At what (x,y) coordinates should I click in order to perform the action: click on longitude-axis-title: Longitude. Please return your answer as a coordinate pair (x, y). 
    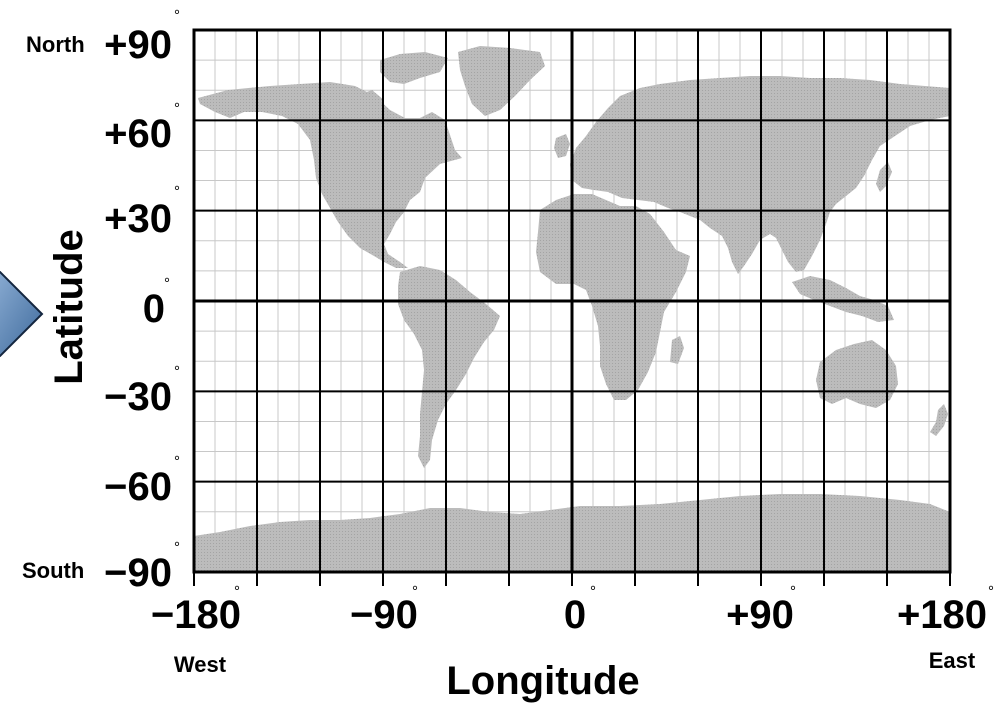
    Looking at the image, I should click on (542, 681).